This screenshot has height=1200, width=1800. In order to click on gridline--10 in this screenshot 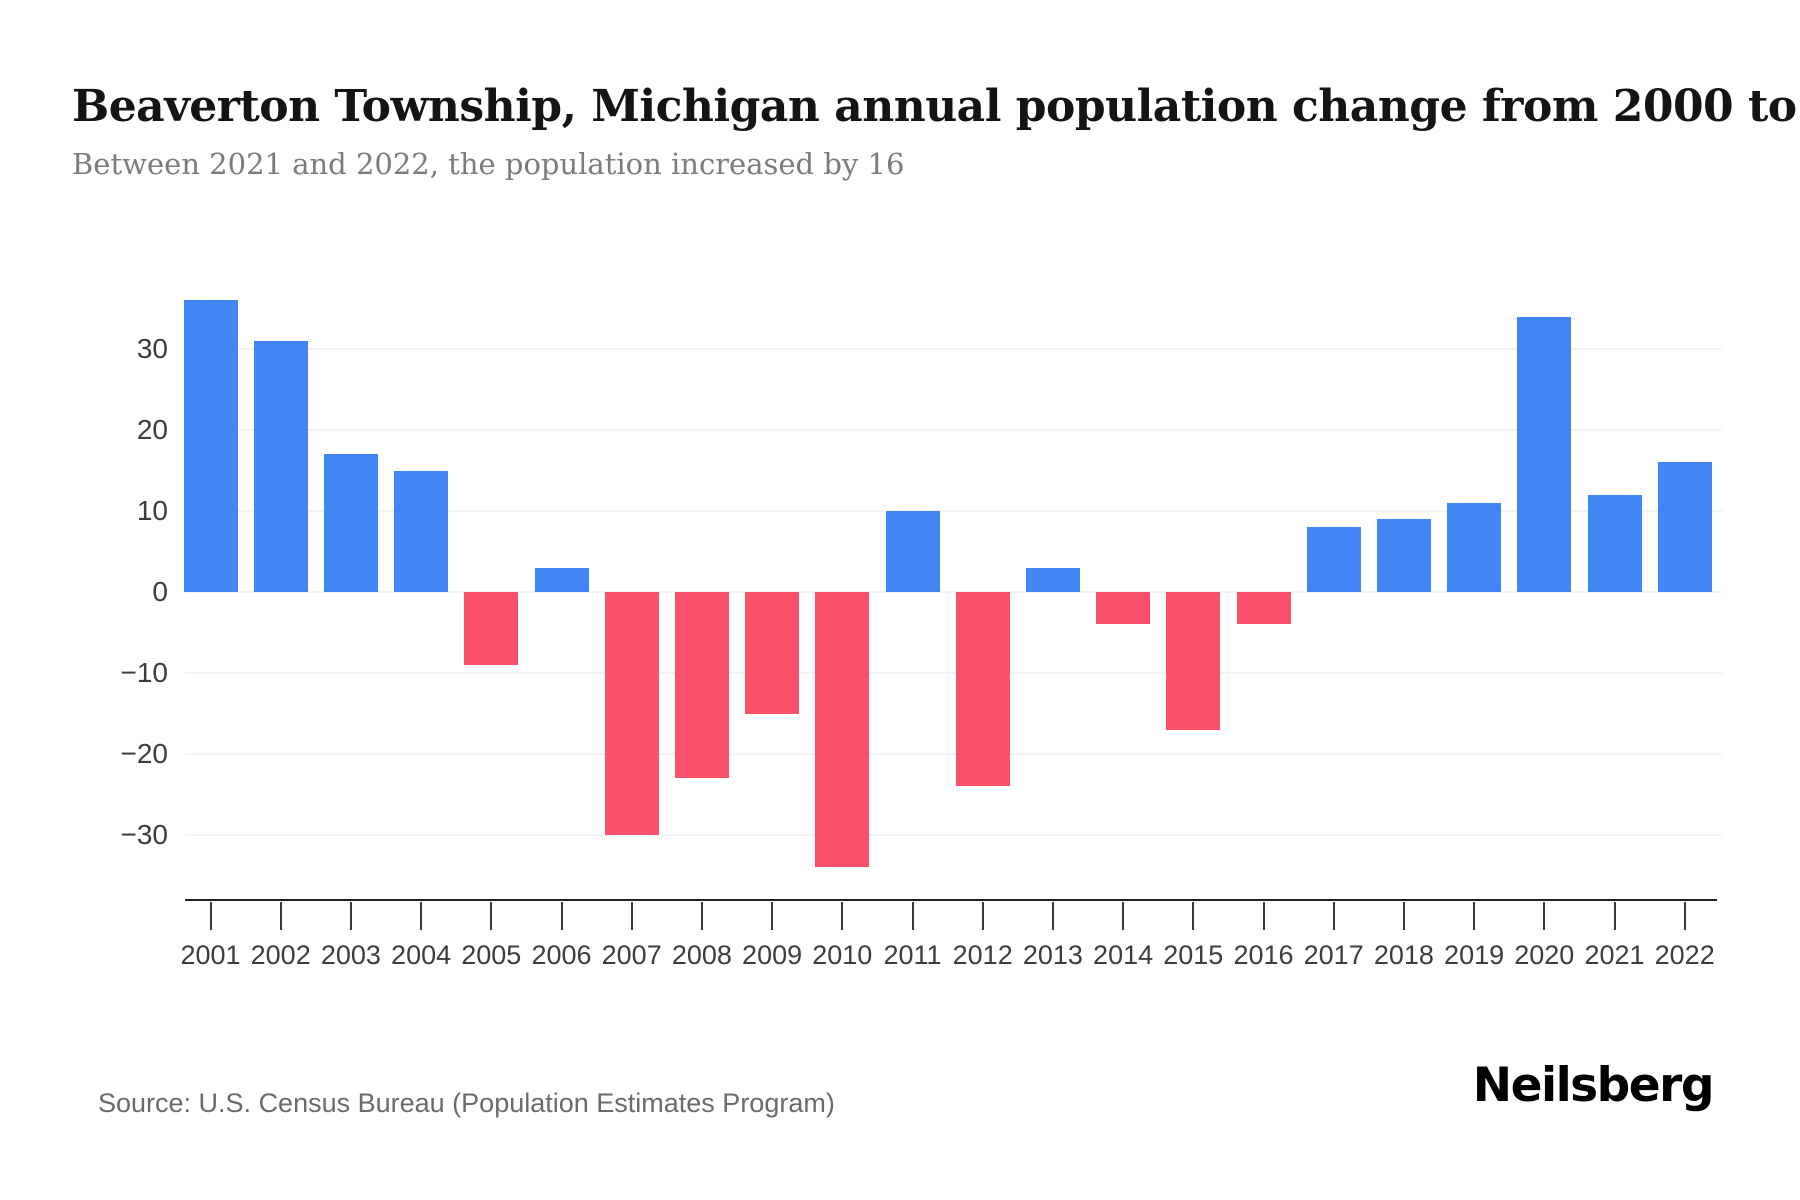, I will do `click(953, 673)`.